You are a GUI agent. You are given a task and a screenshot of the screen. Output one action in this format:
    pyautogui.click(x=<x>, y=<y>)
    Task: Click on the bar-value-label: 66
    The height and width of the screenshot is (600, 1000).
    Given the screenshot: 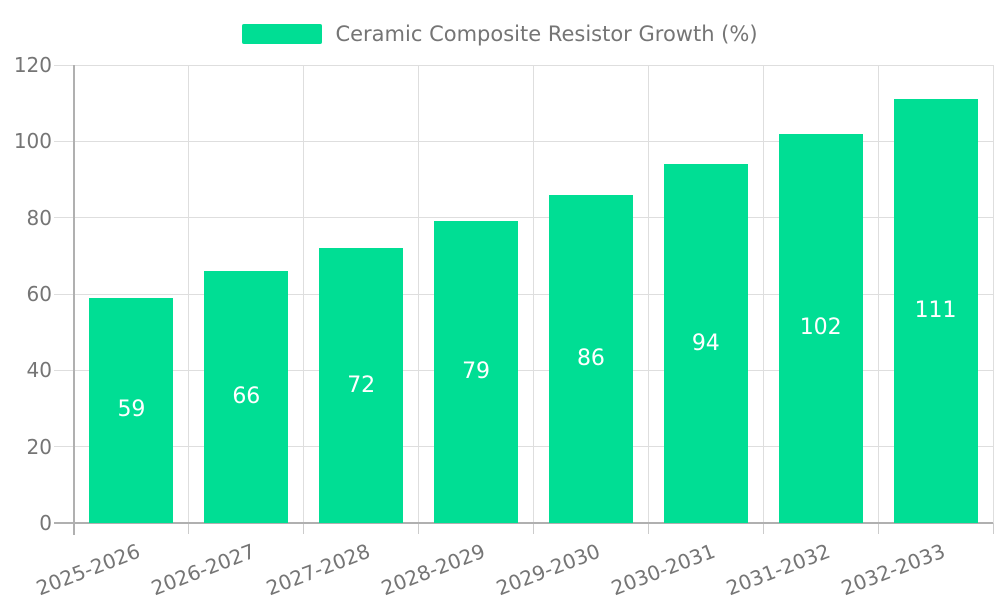 What is the action you would take?
    pyautogui.click(x=246, y=397)
    